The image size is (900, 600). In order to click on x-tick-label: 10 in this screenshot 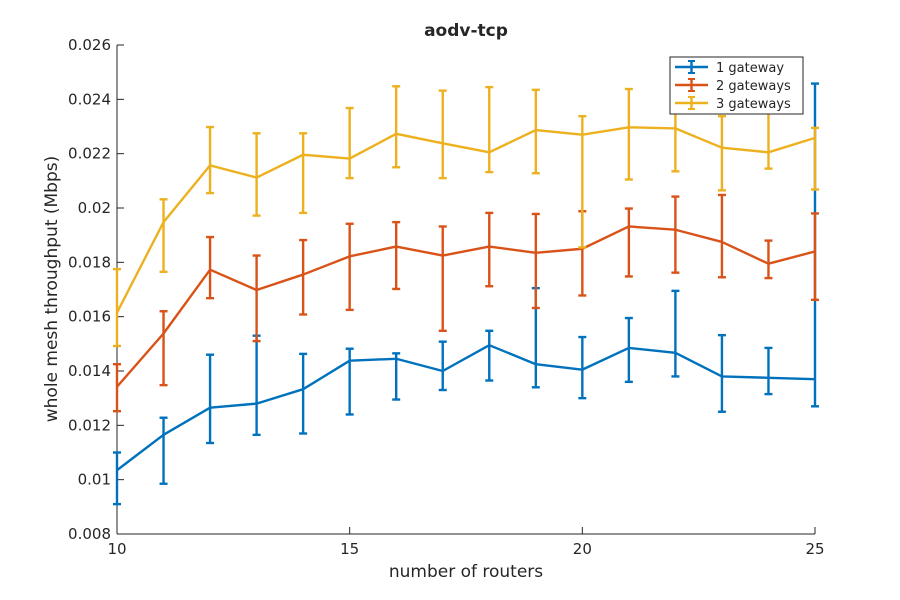, I will do `click(116, 549)`.